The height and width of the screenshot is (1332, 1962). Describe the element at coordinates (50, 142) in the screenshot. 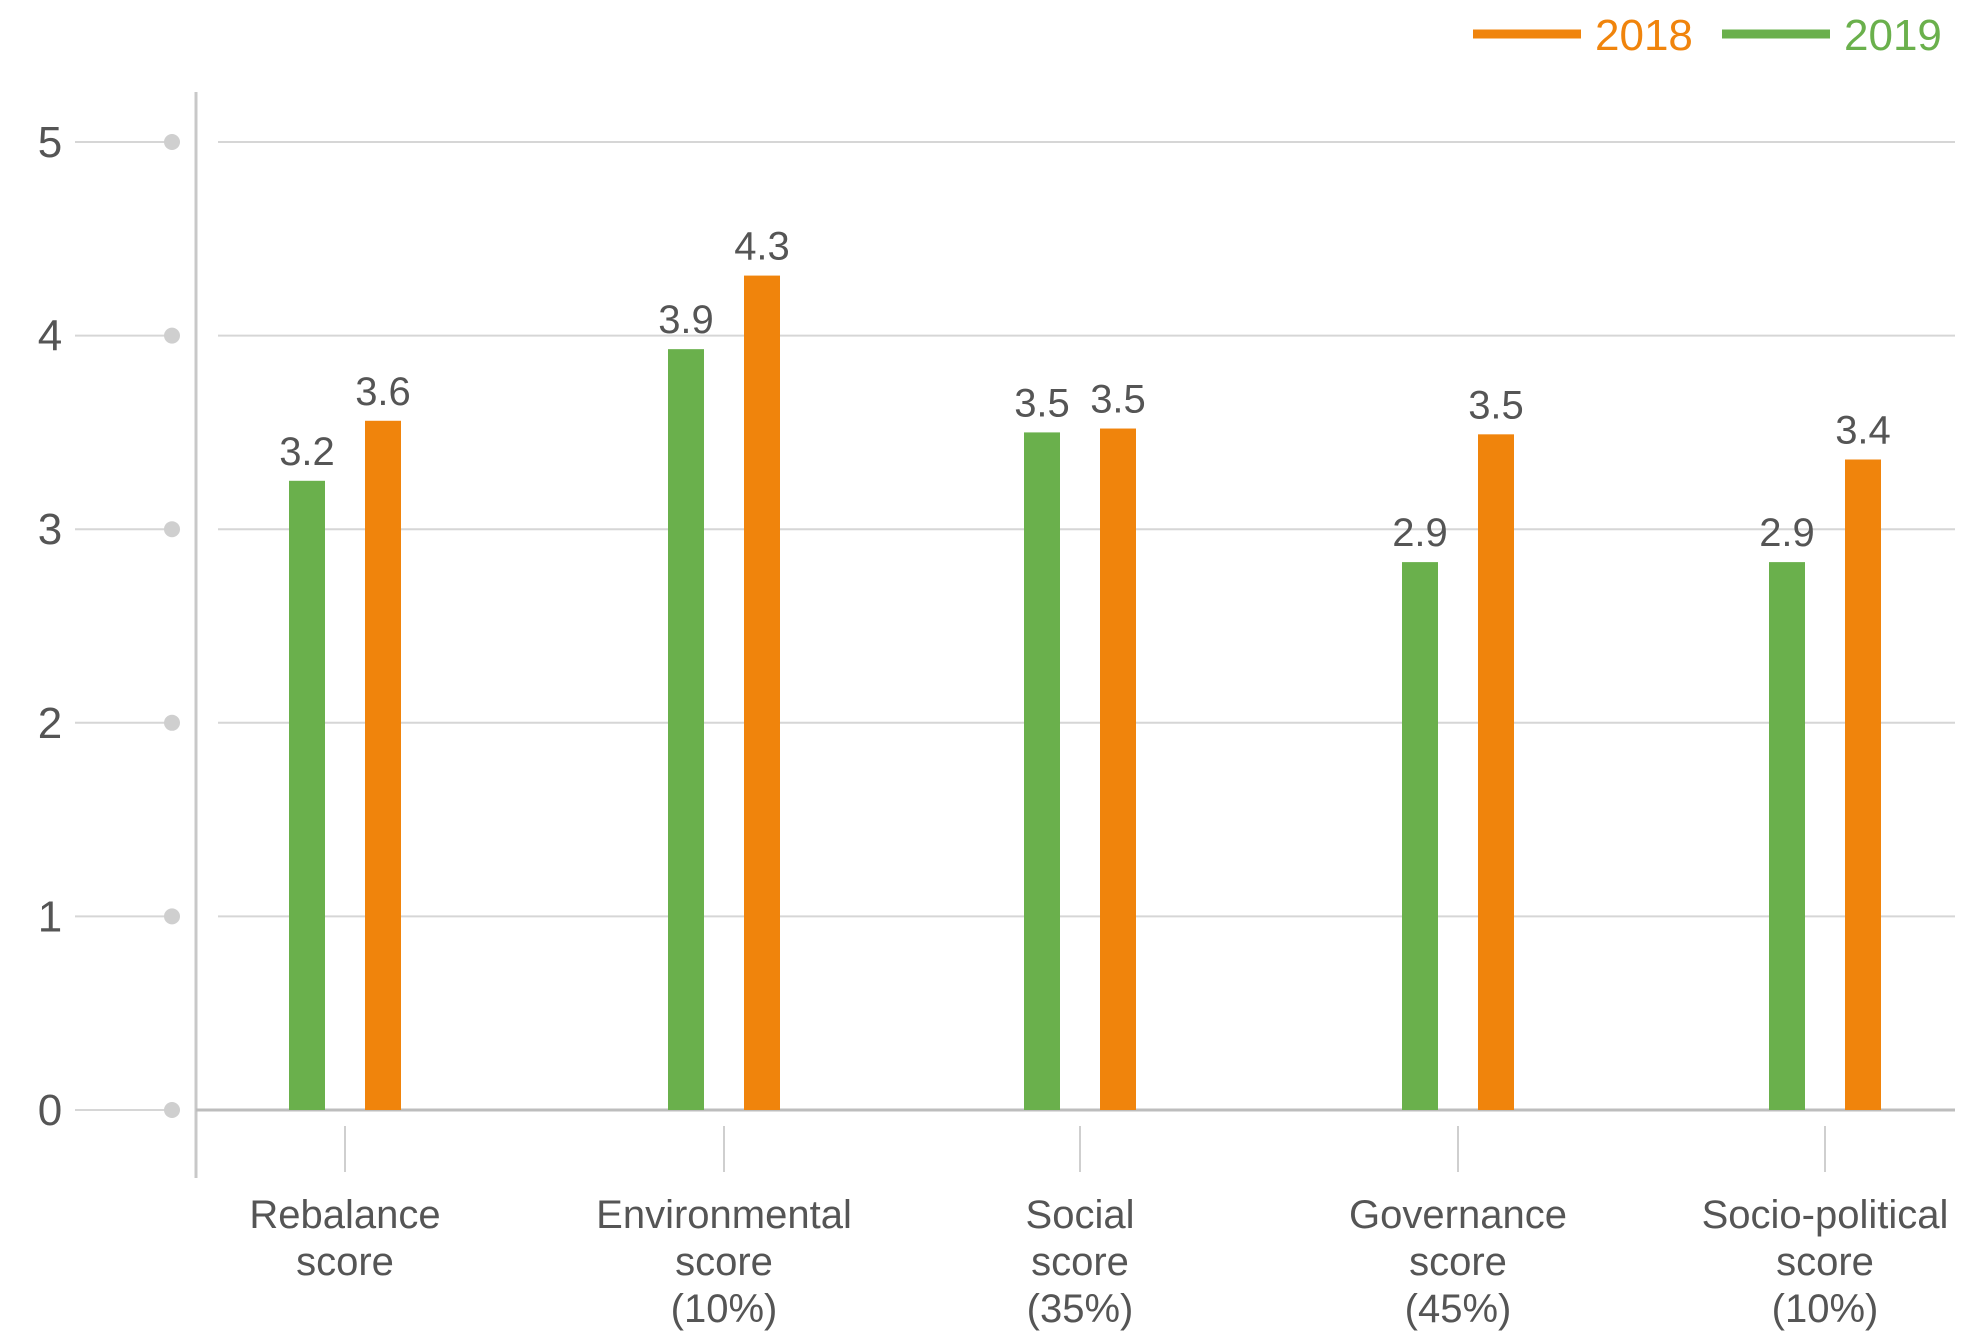

I see `y-tick-label: 5` at that location.